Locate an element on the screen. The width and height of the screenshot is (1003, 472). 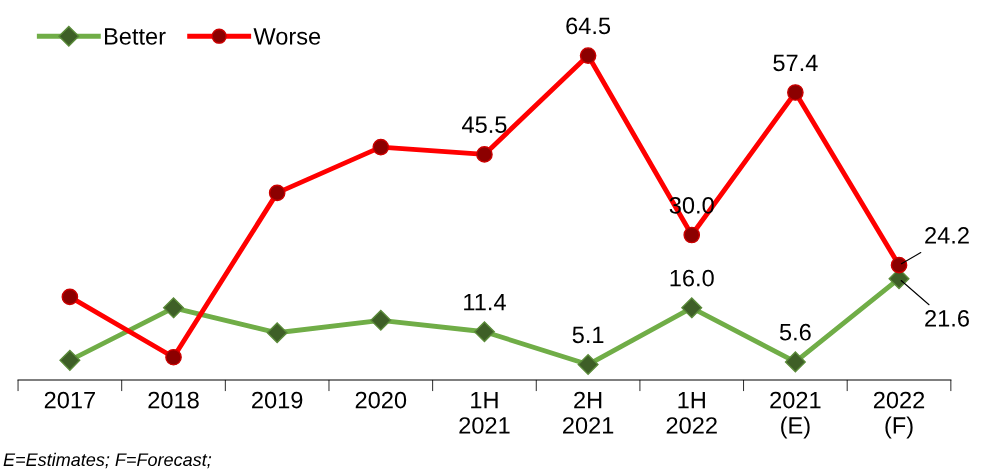
data-label: 64.5 is located at coordinates (588, 26).